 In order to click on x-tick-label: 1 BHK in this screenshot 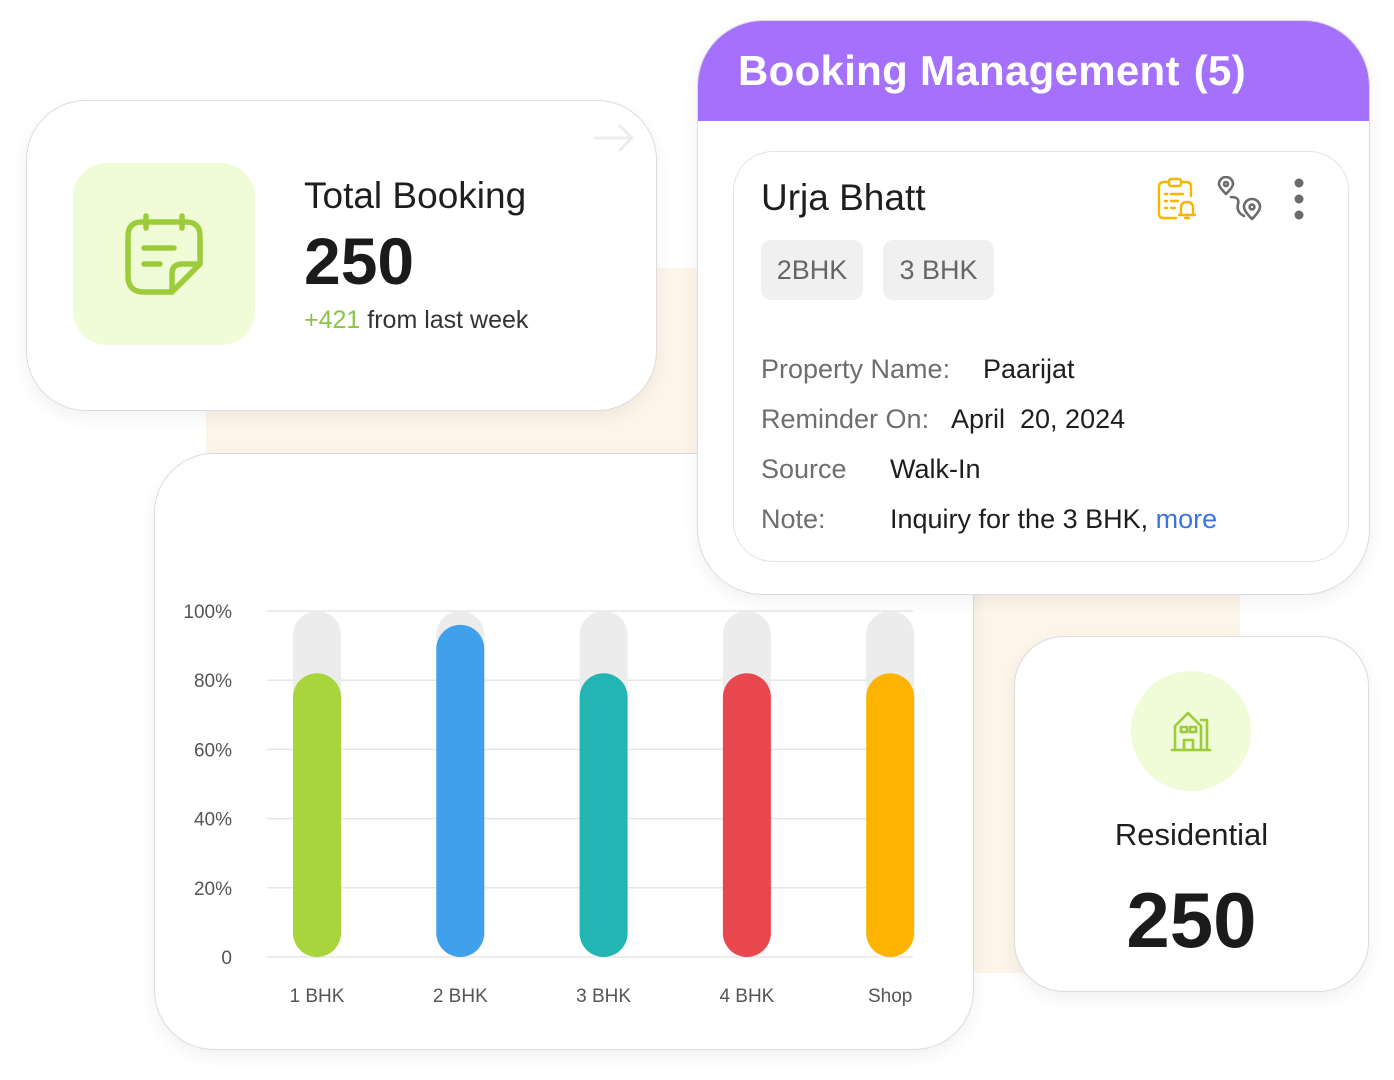, I will do `click(317, 996)`.